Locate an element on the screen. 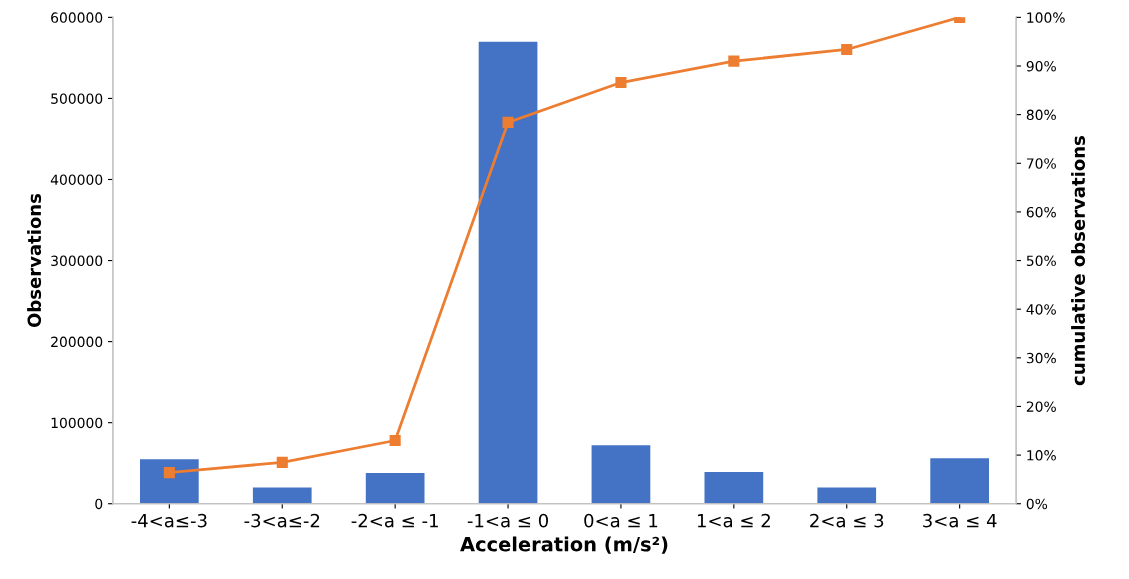  y2-tick-label: 20% is located at coordinates (1041, 406).